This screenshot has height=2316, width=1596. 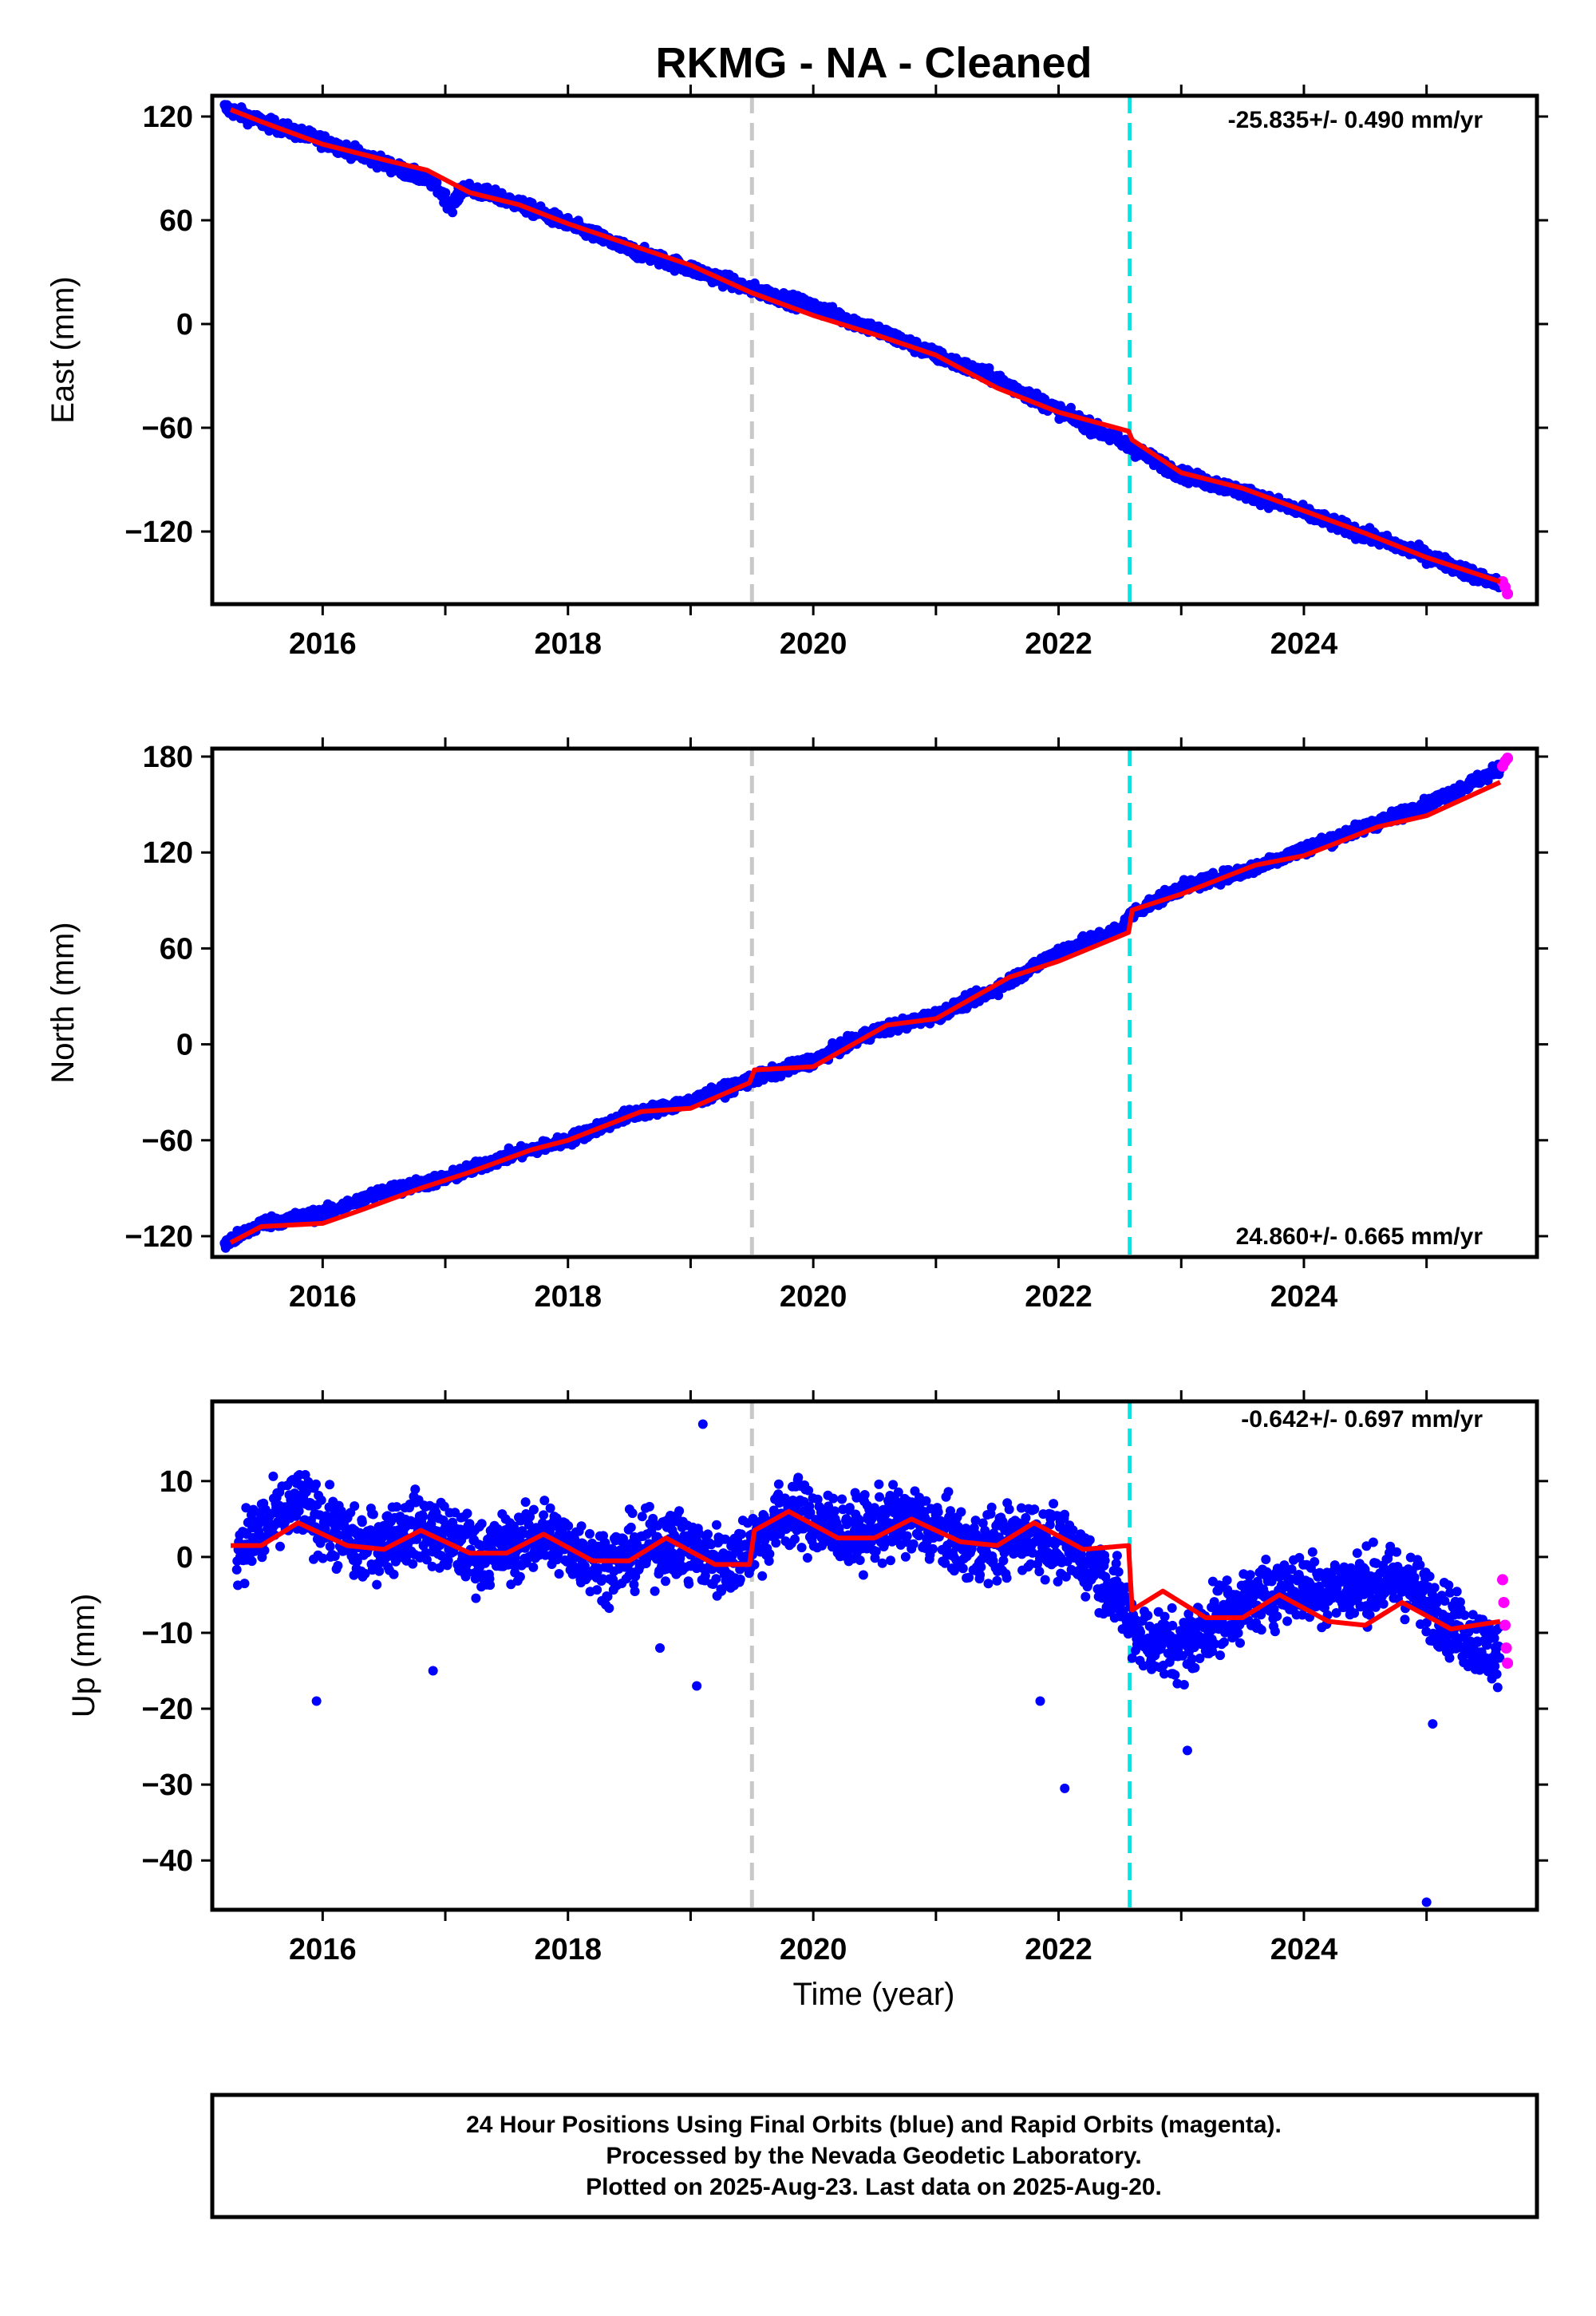 I want to click on y-tick-label: 180, so click(x=168, y=757).